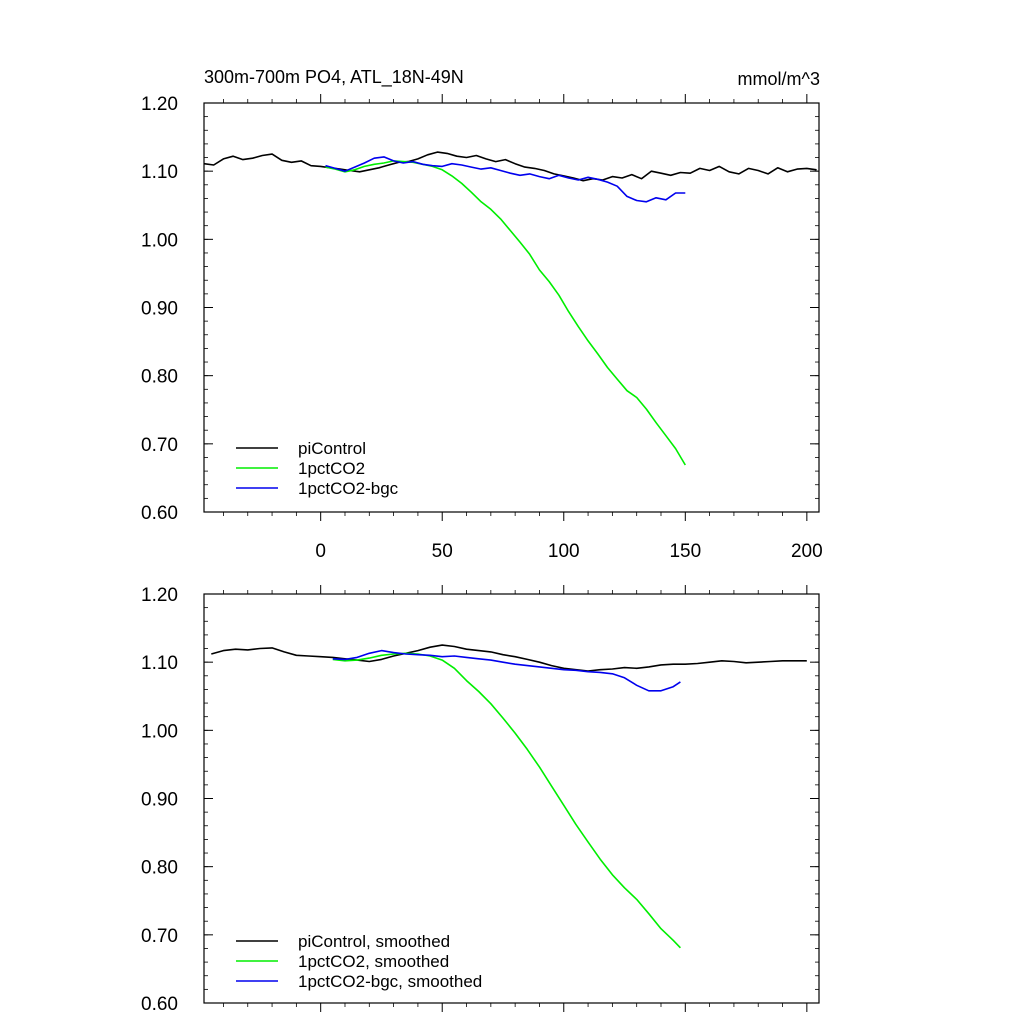 Image resolution: width=1024 pixels, height=1024 pixels. What do you see at coordinates (331, 468) in the screenshot?
I see `legend-label: 1pctCO2` at bounding box center [331, 468].